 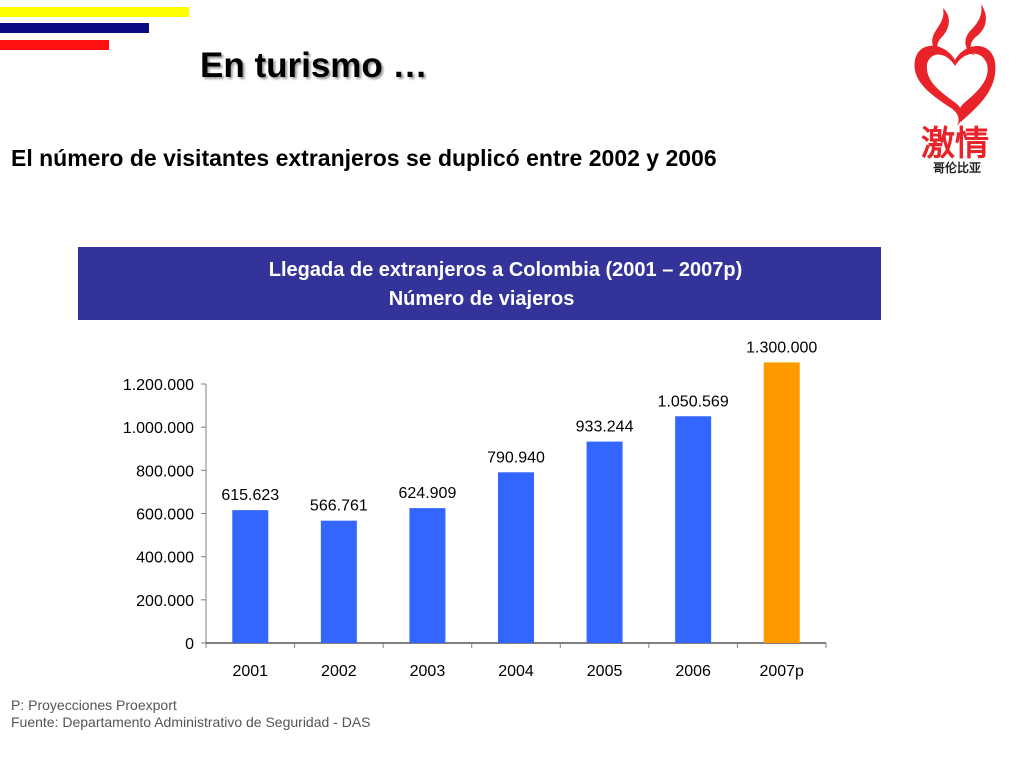 I want to click on chart-subtitle: Número de viajeros, so click(x=481, y=299).